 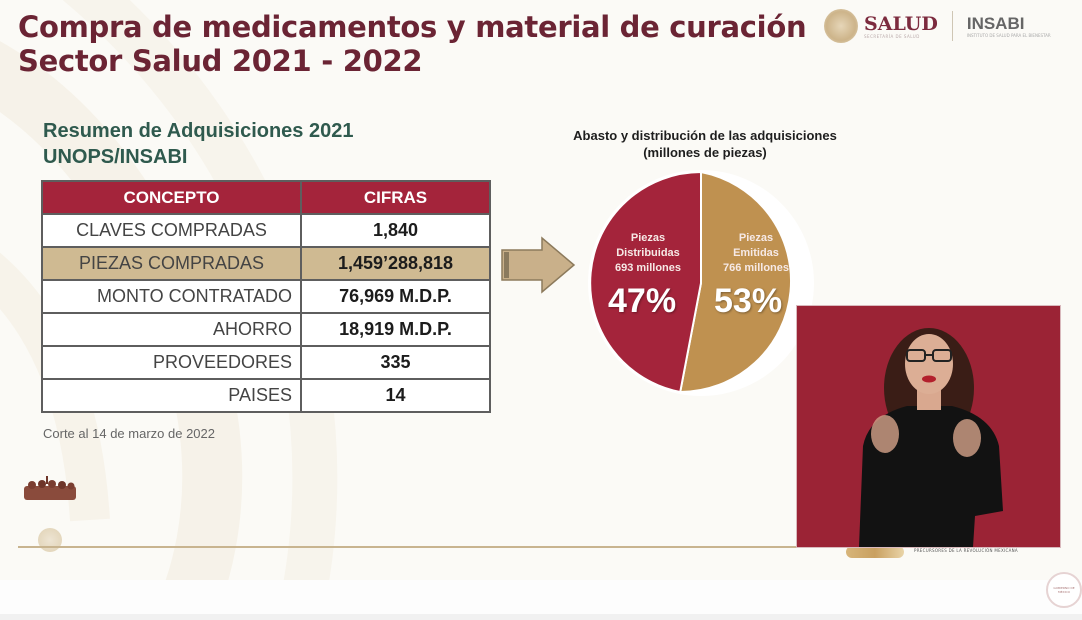 What do you see at coordinates (171, 362) in the screenshot?
I see `row-concept: PROVEEDORES` at bounding box center [171, 362].